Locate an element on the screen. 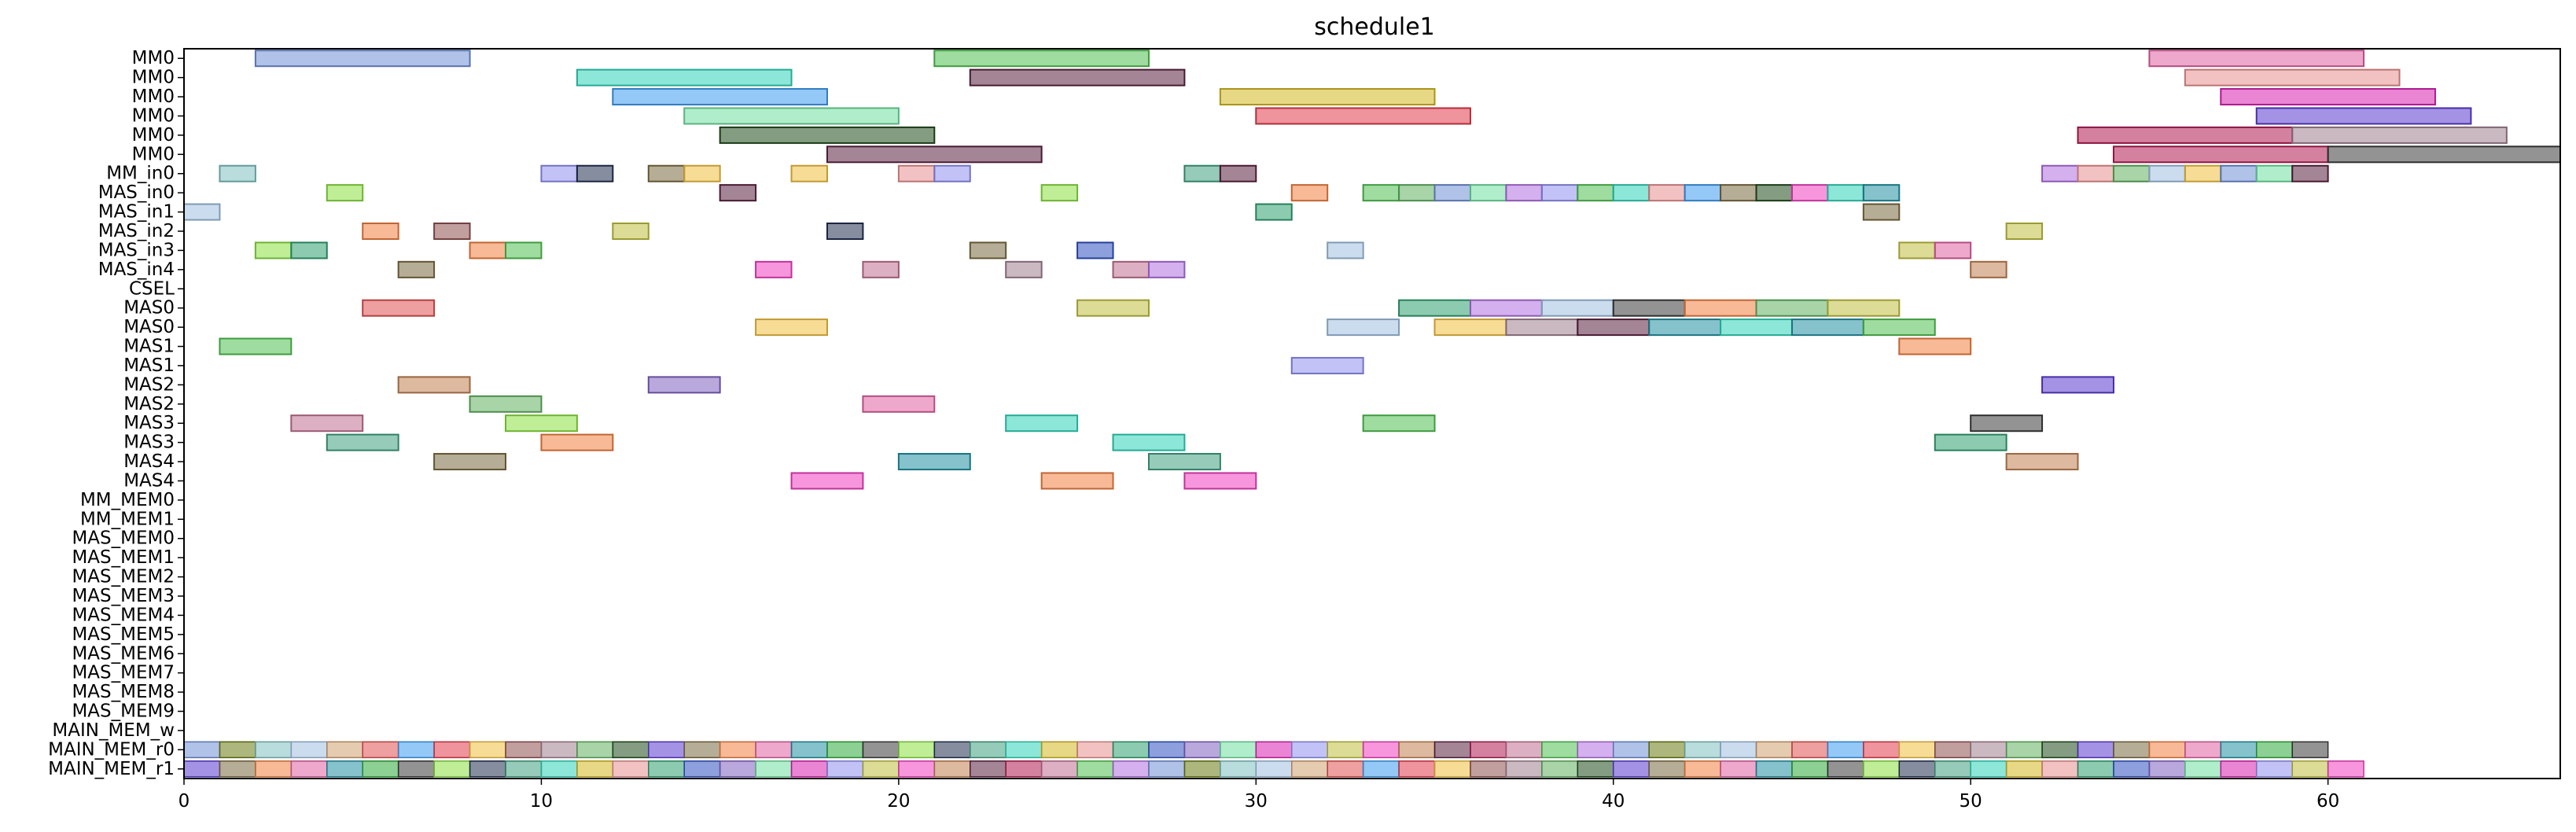  y-tick-label: MAS2 is located at coordinates (149, 384).